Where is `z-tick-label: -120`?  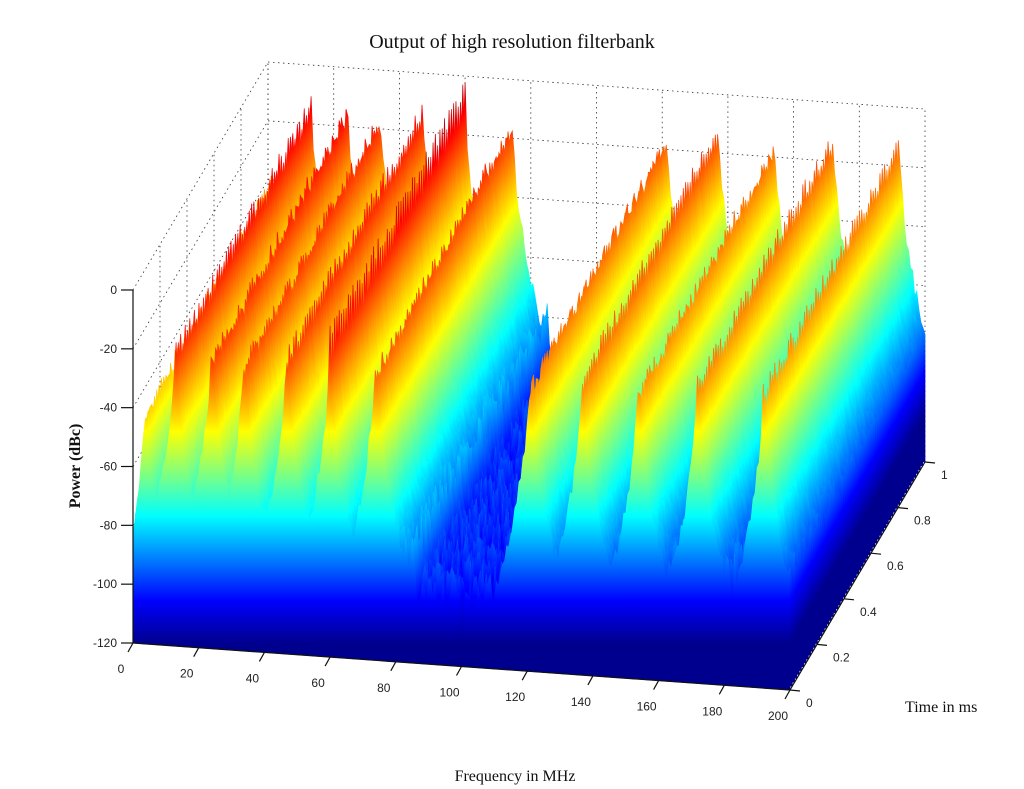 z-tick-label: -120 is located at coordinates (105, 643).